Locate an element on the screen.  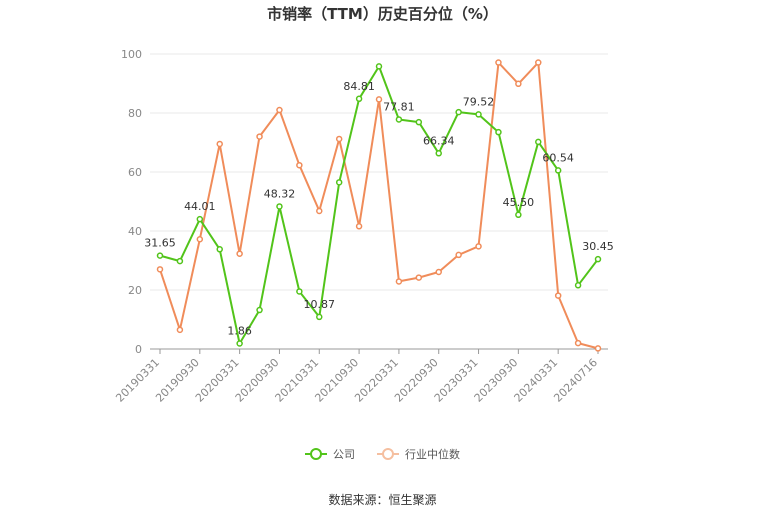
chart-title: 市销率（TTM）历史百分位（%） is located at coordinates (382, 14).